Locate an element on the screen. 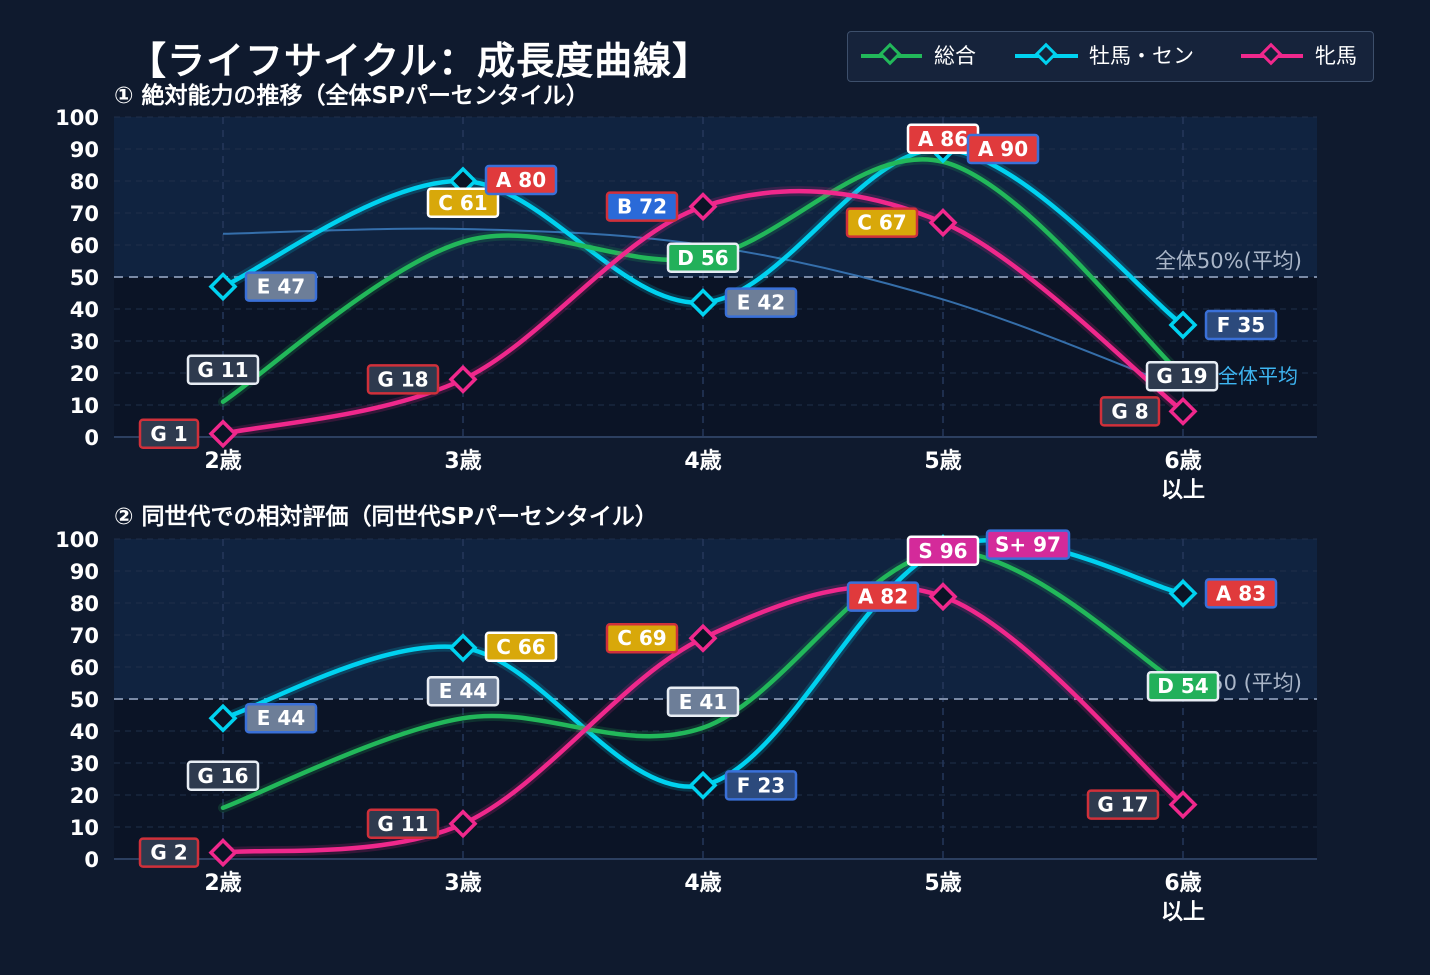  panel-title: ① 絶対能力の推移（全体SPパーセンタイル） is located at coordinates (351, 95).